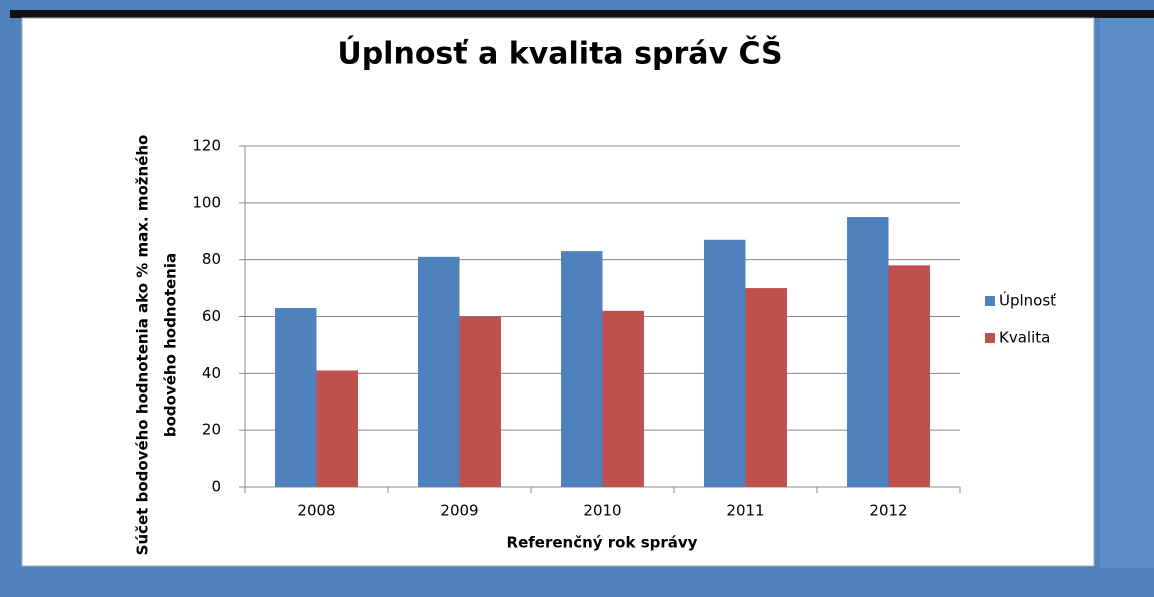 The image size is (1154, 597). Describe the element at coordinates (171, 345) in the screenshot. I see `y-axis-label: bodového hodnotenia` at that location.